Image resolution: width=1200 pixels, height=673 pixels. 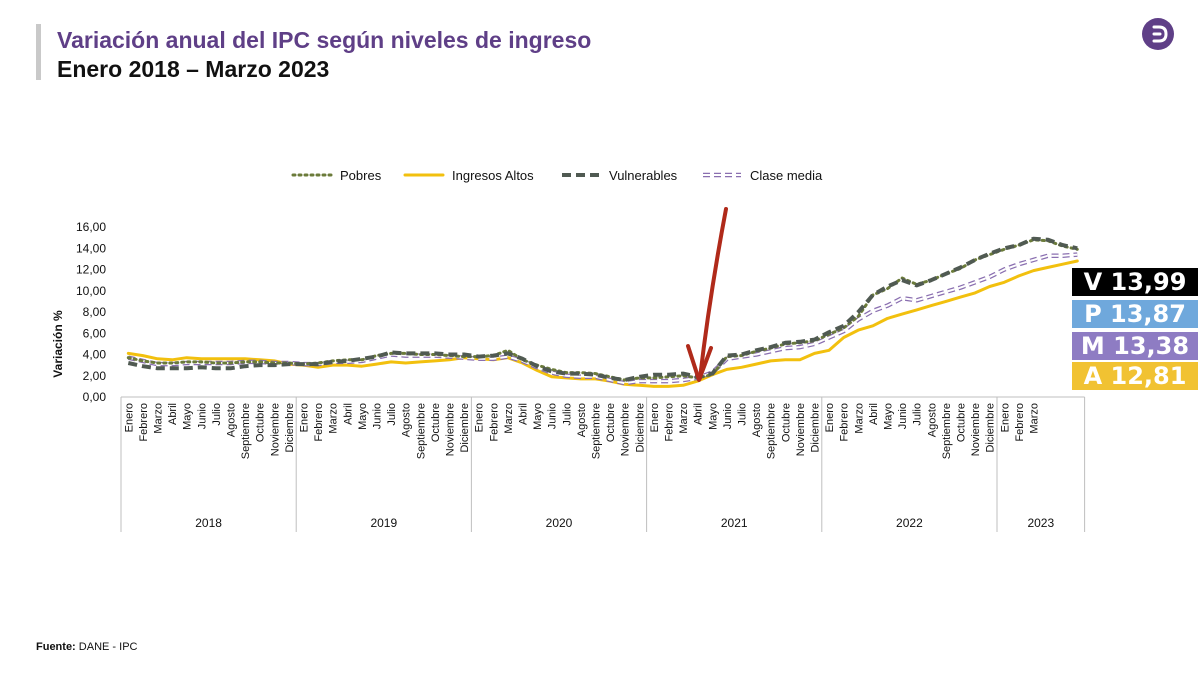 I want to click on badge-vulnerables: V 13,99, so click(x=1135, y=282).